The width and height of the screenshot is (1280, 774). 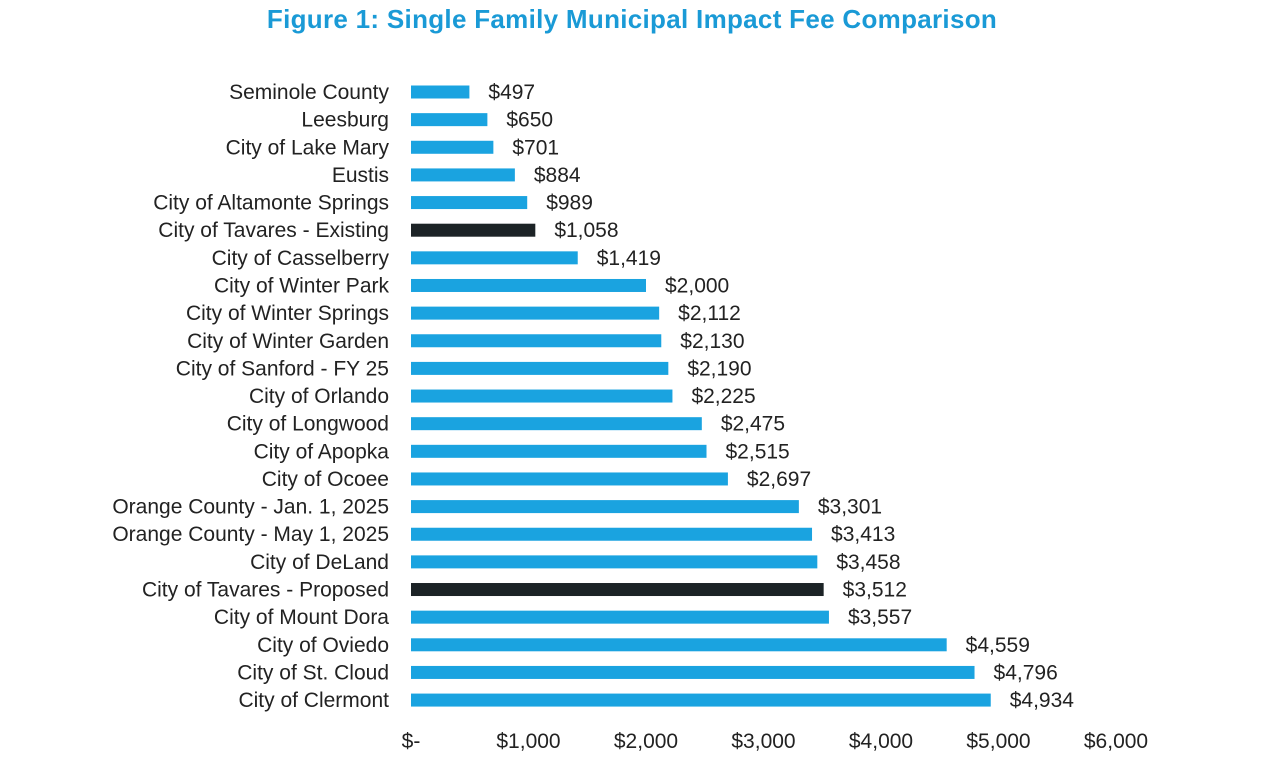 What do you see at coordinates (282, 368) in the screenshot?
I see `category-label: City of Sanford - FY 25` at bounding box center [282, 368].